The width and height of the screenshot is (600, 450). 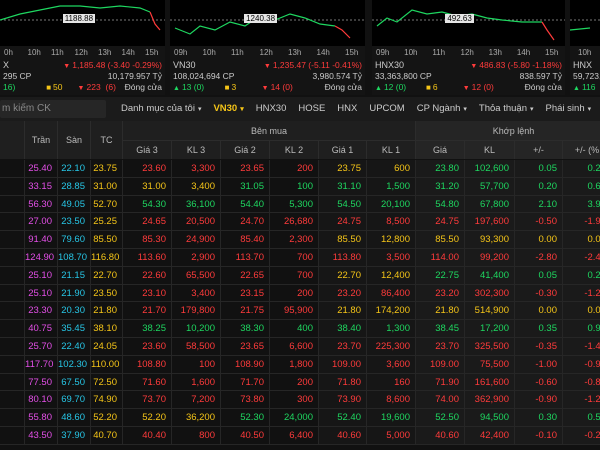 What do you see at coordinates (294, 240) in the screenshot?
I see `table-cell: 2,300` at bounding box center [294, 240].